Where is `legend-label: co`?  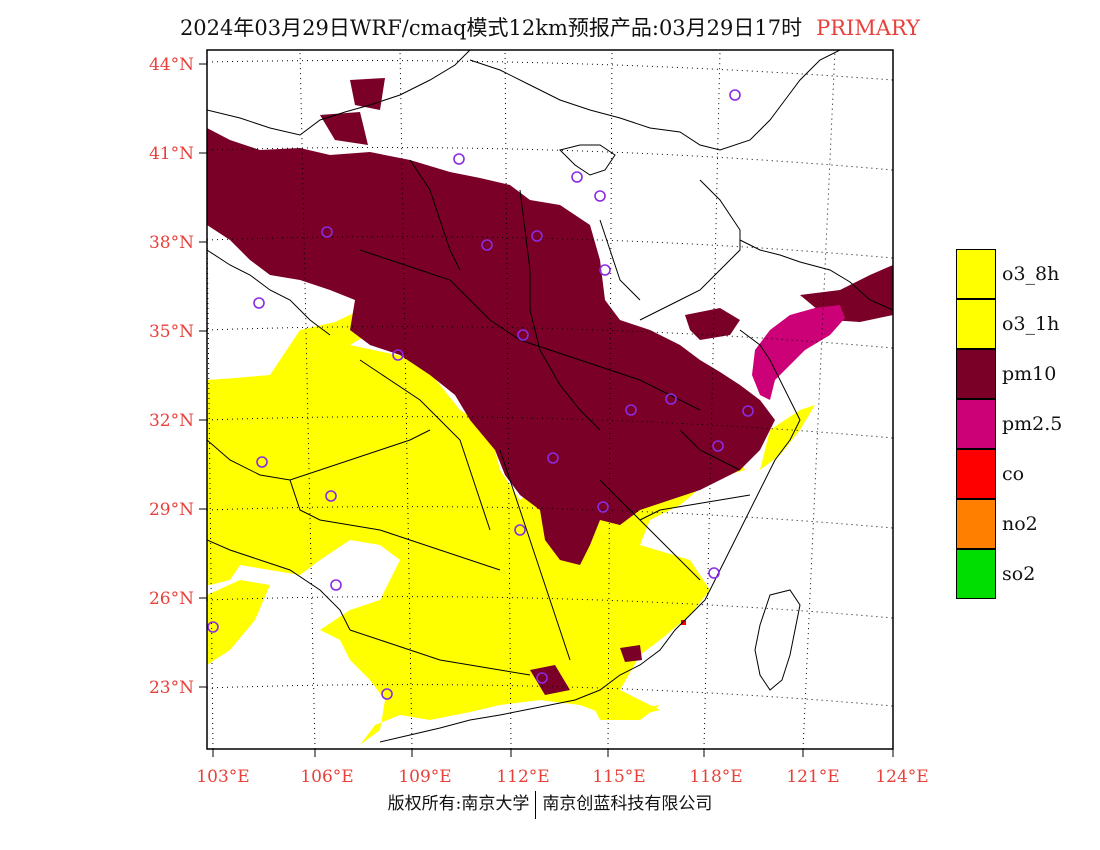 legend-label: co is located at coordinates (1013, 474).